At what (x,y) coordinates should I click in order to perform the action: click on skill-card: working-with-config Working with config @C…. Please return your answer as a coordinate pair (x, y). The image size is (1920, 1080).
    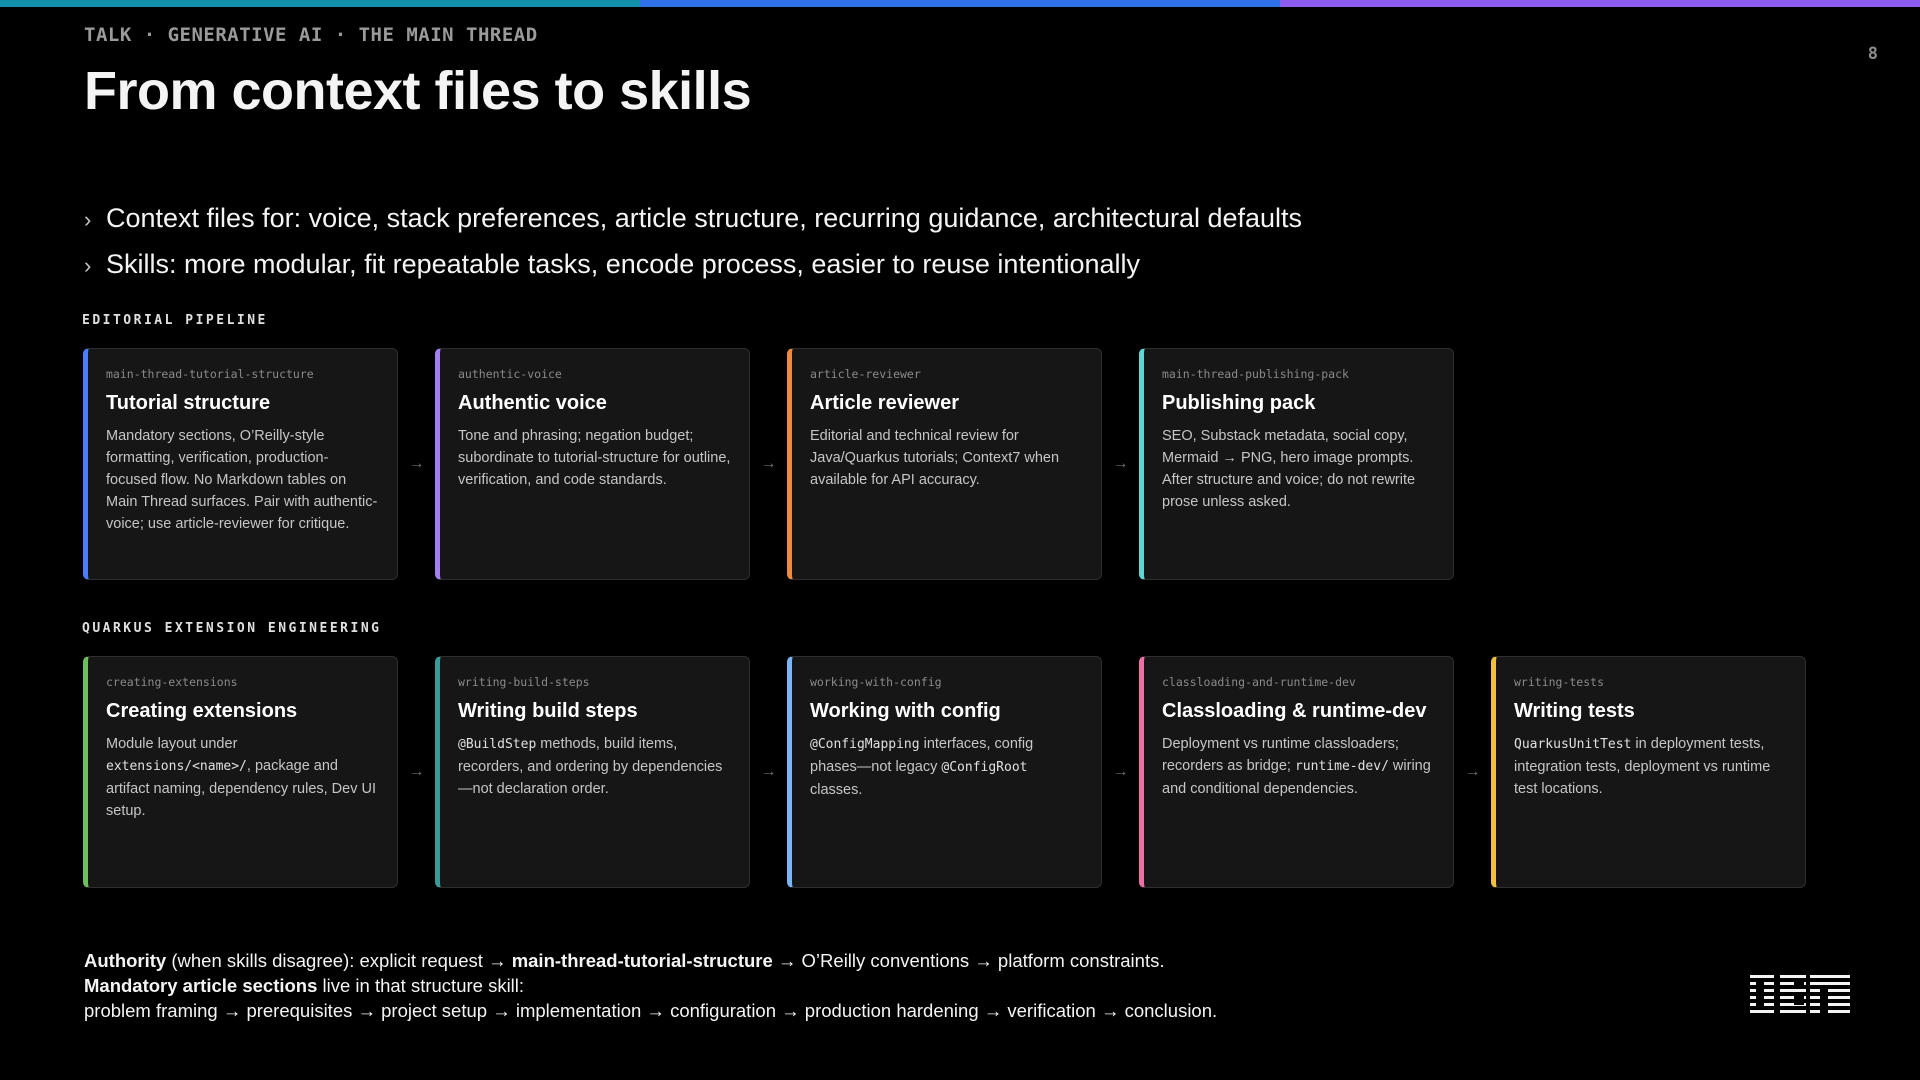
    Looking at the image, I should click on (944, 772).